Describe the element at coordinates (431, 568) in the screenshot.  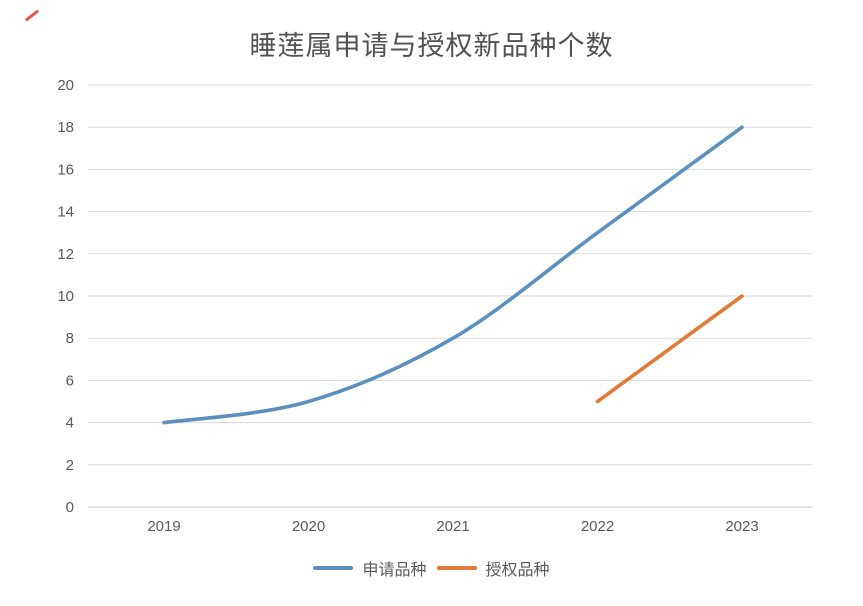
I see `legend: 申请品种 授权品种` at that location.